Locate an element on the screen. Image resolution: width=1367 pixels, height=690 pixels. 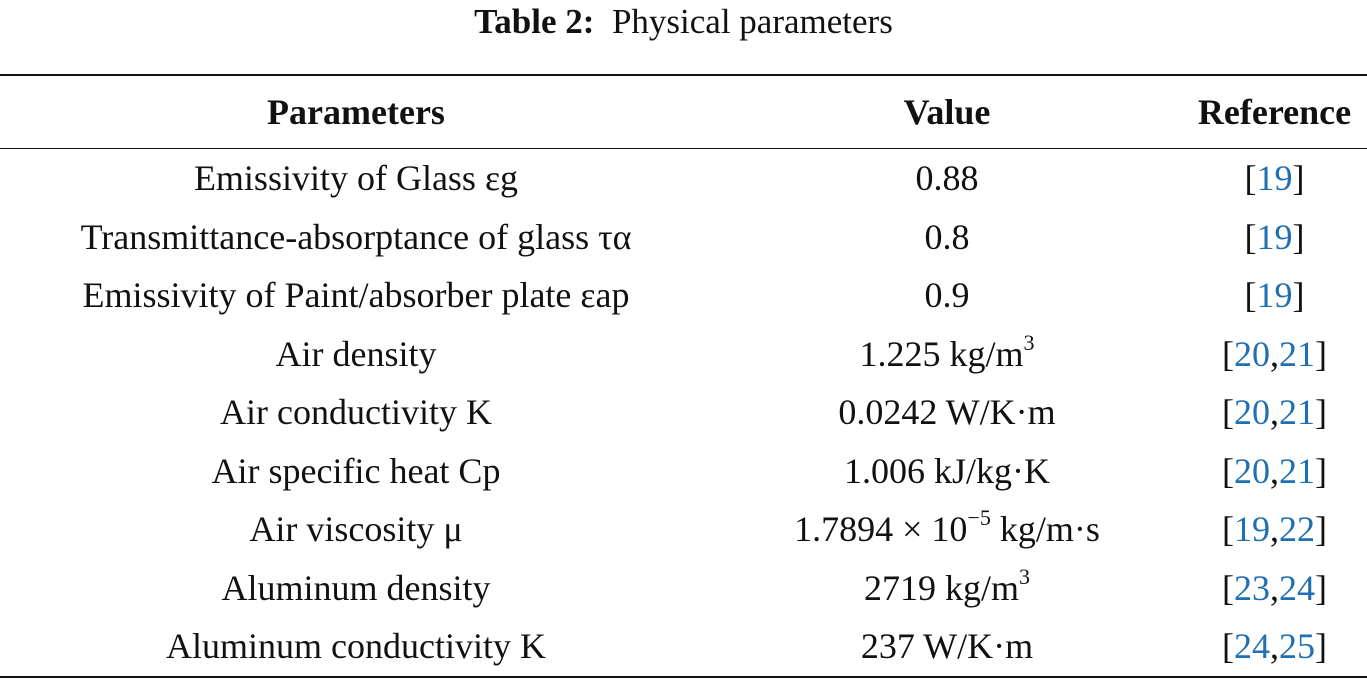
value-main: 0.9 is located at coordinates (947, 295).